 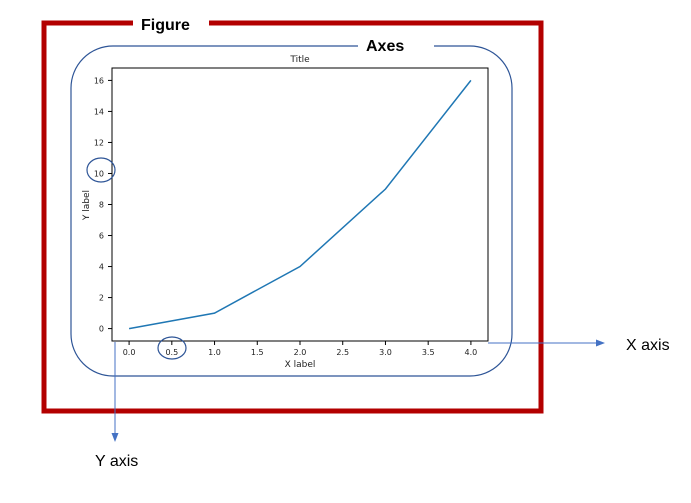 What do you see at coordinates (600, 343) in the screenshot?
I see `x-axis-arrowhead` at bounding box center [600, 343].